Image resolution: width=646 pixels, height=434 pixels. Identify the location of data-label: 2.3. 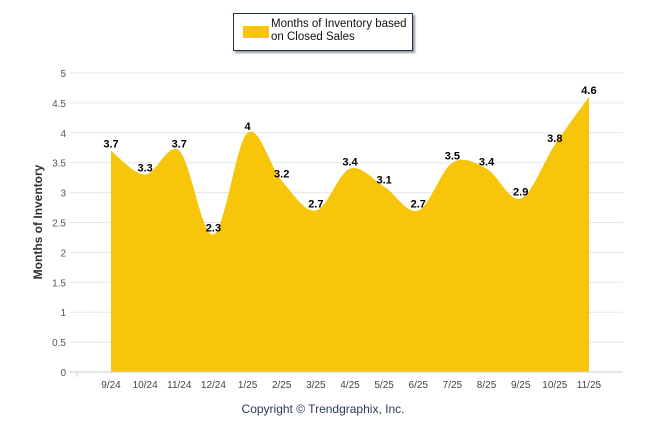
(213, 228).